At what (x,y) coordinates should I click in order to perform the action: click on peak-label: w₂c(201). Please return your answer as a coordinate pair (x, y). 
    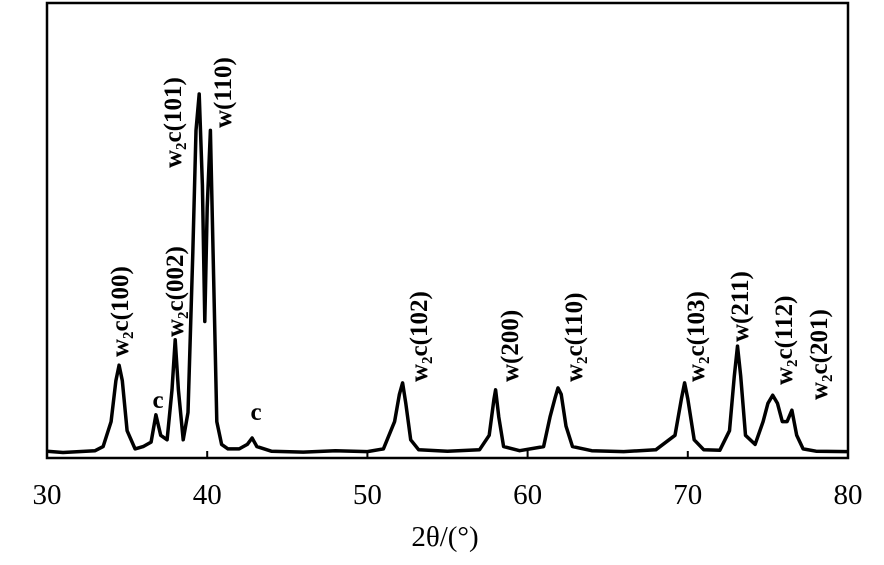
    Looking at the image, I should click on (819, 354).